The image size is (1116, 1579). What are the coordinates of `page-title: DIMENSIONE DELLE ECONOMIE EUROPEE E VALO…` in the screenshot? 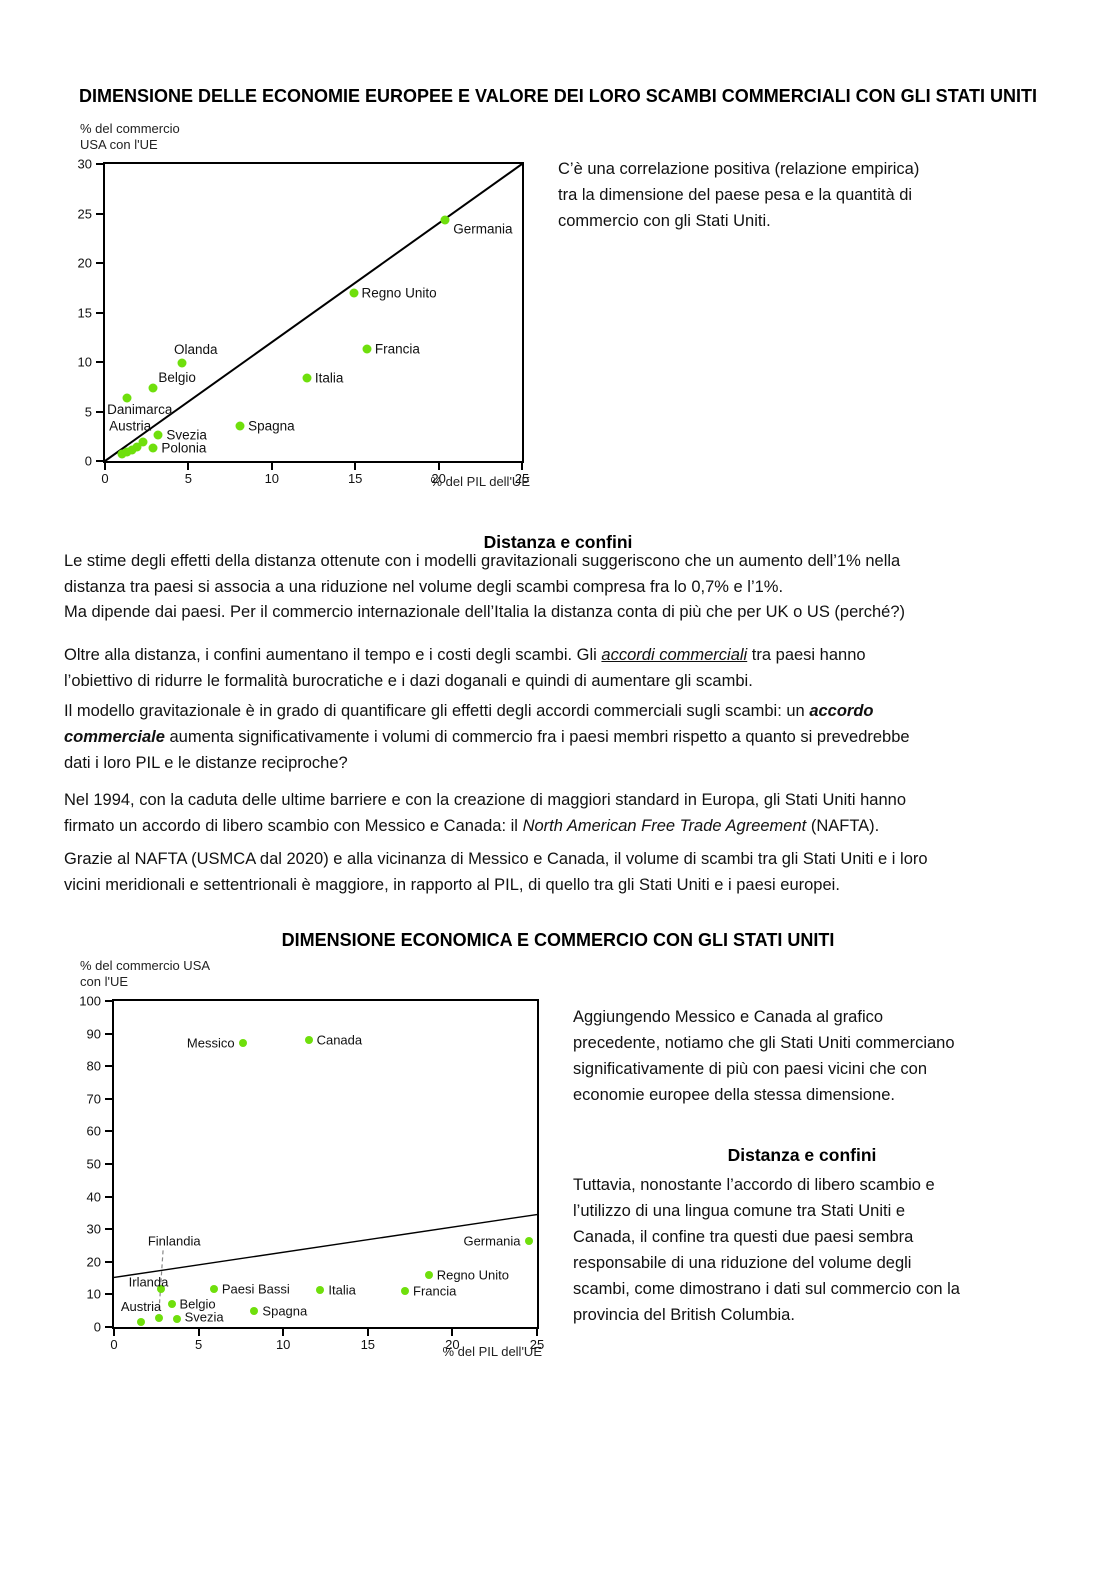 It's located at (558, 96).